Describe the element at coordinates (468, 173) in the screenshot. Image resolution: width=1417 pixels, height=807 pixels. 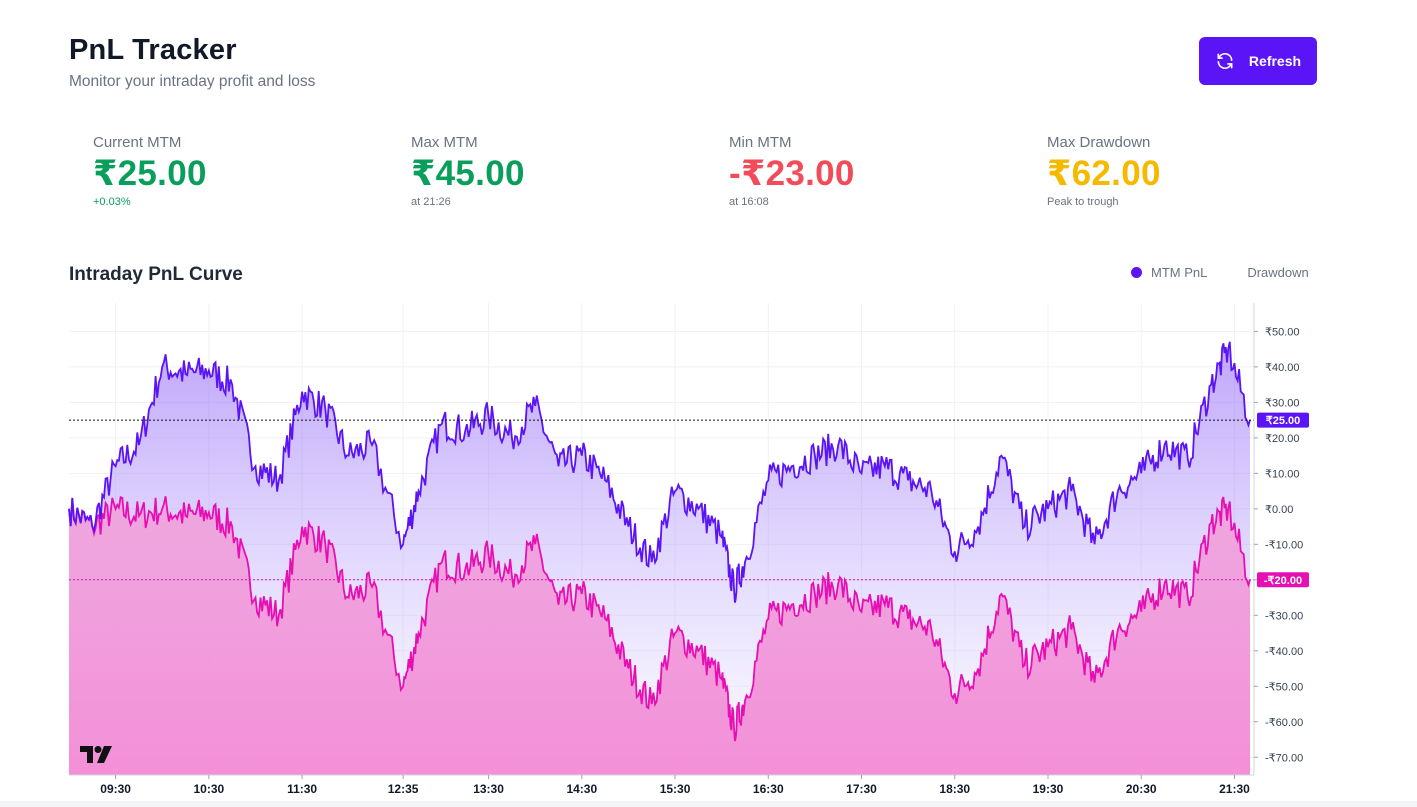
I see `stat-value: ₹45.00` at that location.